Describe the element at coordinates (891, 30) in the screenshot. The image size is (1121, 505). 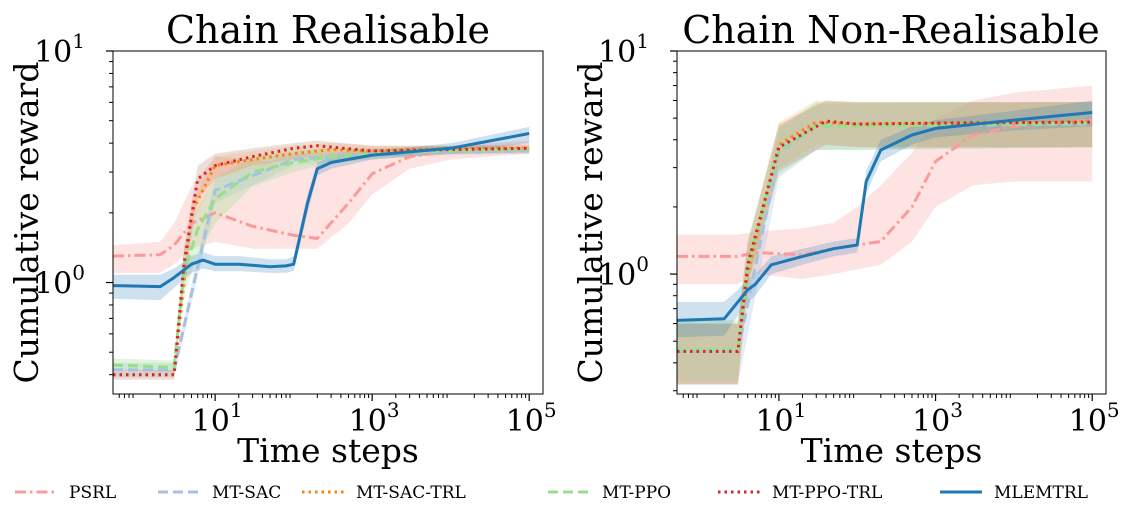
I see `chart-title: Chain Non-Realisable` at that location.